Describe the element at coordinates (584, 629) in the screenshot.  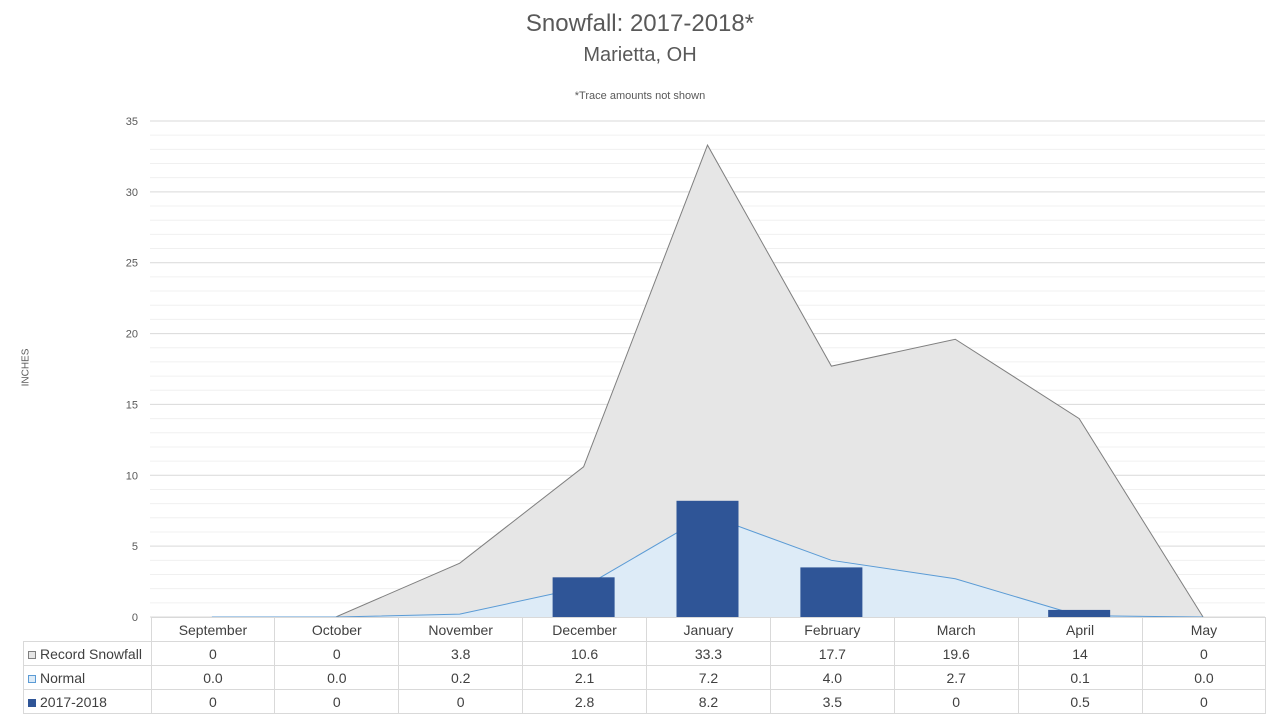
I see `category-label: December` at that location.